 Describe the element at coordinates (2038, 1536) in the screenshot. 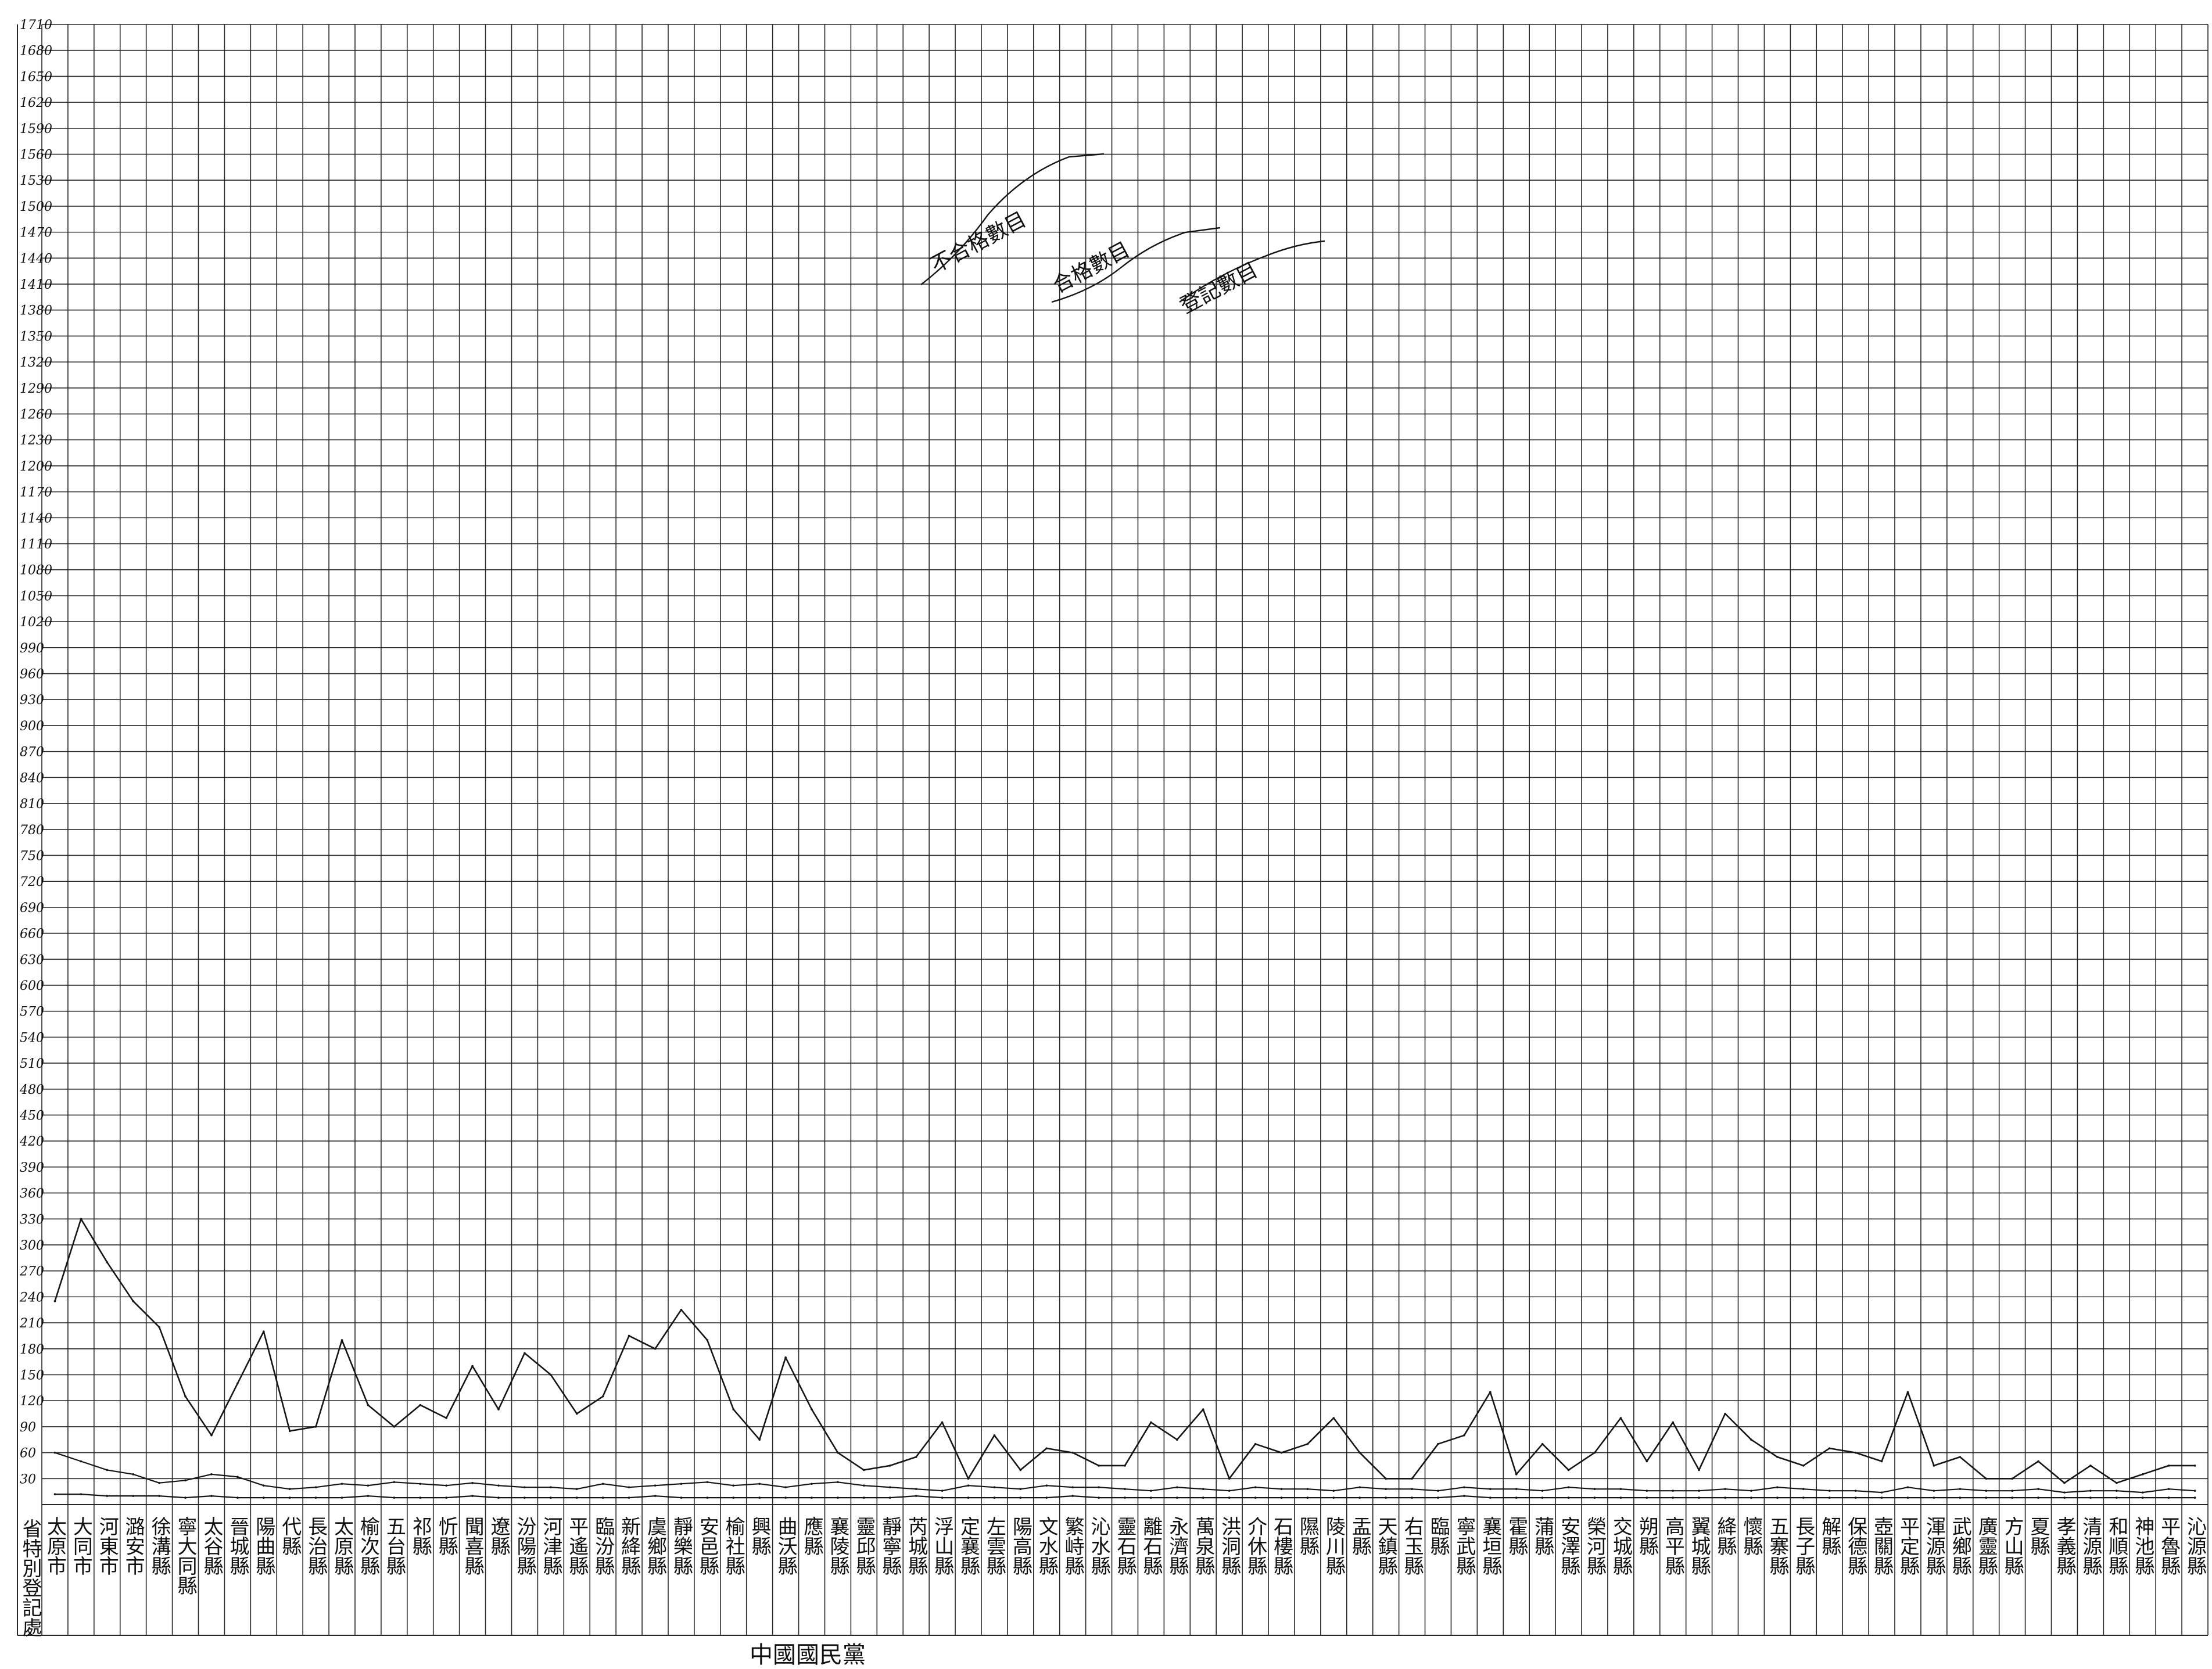

I see `category-label: 夏縣` at that location.